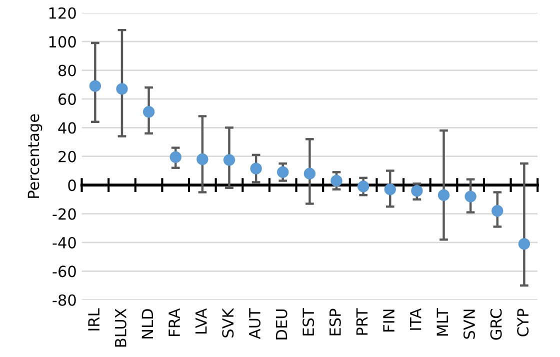 This screenshot has width=560, height=357. Describe the element at coordinates (174, 322) in the screenshot. I see `x-tick-label: FRA` at that location.